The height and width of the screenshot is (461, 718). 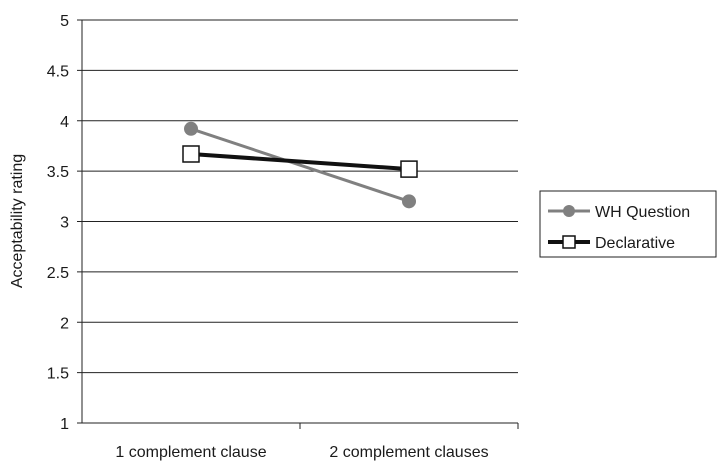 I want to click on y-tick-label: 5, so click(x=64, y=21).